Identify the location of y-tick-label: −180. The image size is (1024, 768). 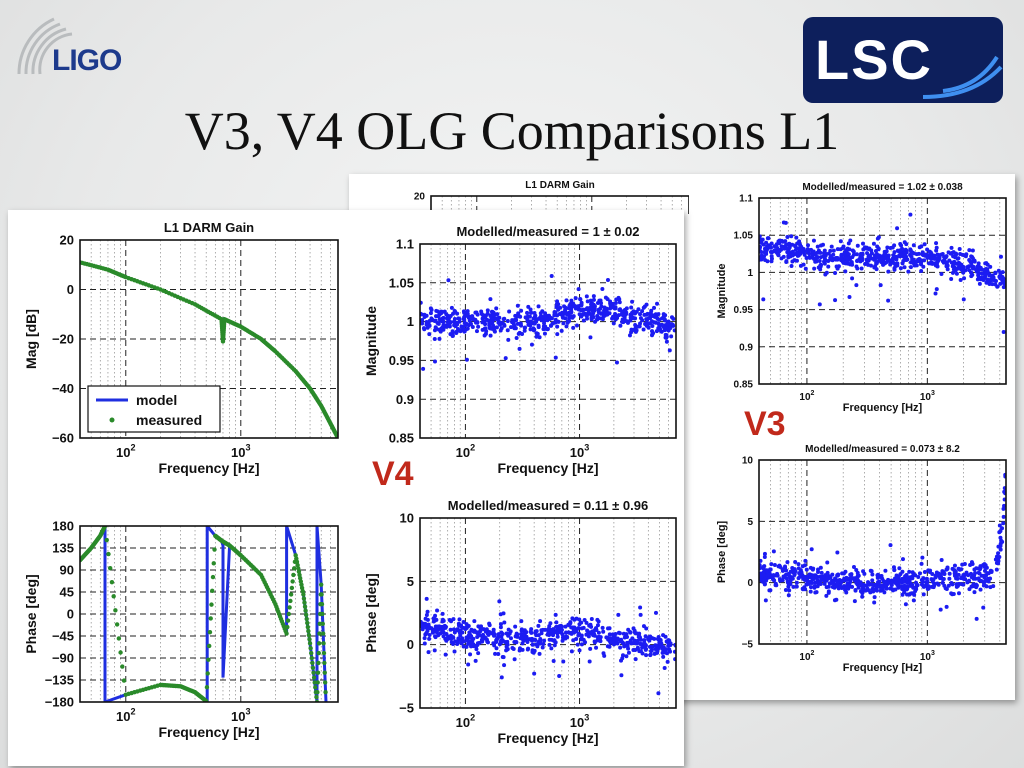
(59, 702).